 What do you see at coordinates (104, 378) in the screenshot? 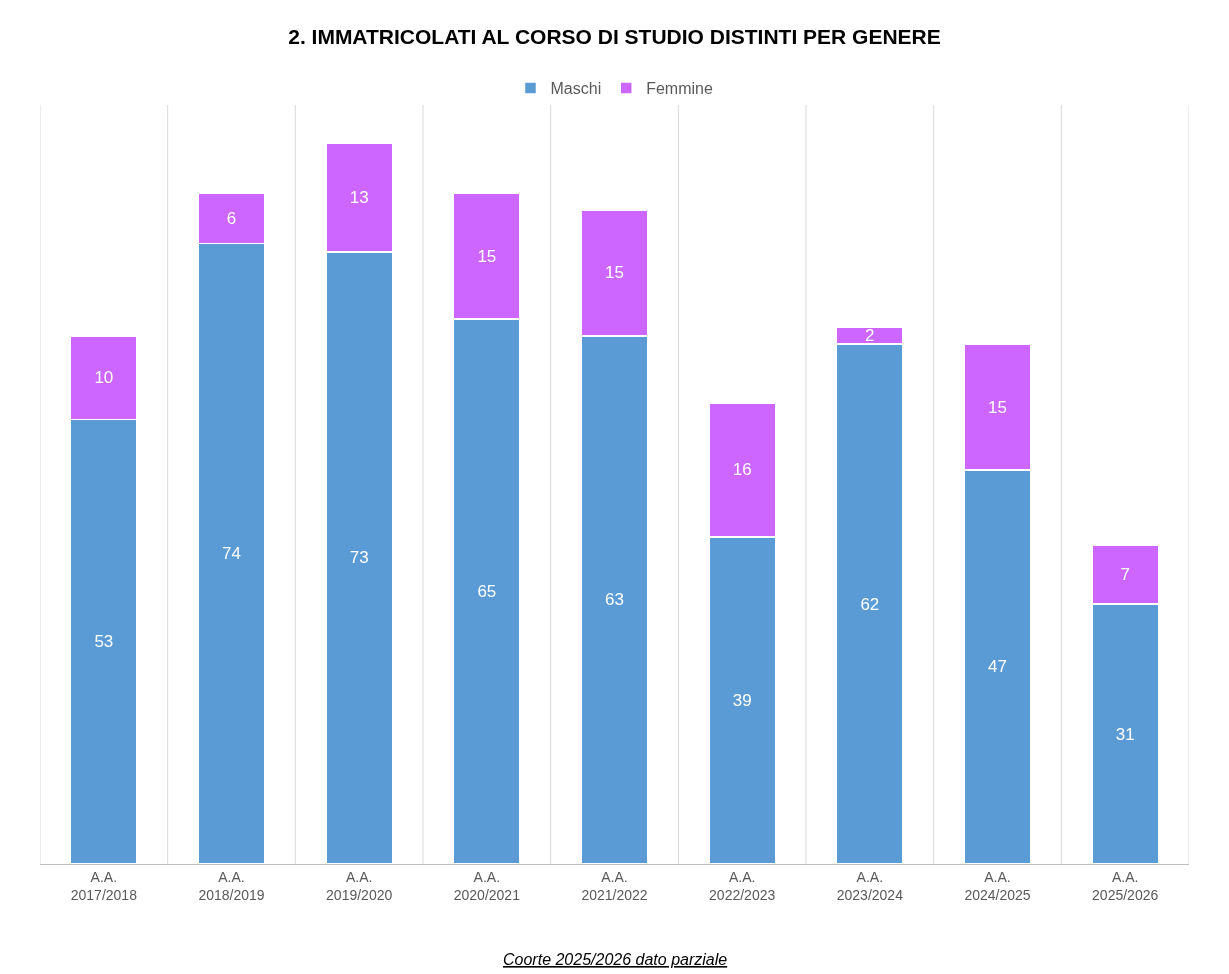
I see `data-label: 10` at bounding box center [104, 378].